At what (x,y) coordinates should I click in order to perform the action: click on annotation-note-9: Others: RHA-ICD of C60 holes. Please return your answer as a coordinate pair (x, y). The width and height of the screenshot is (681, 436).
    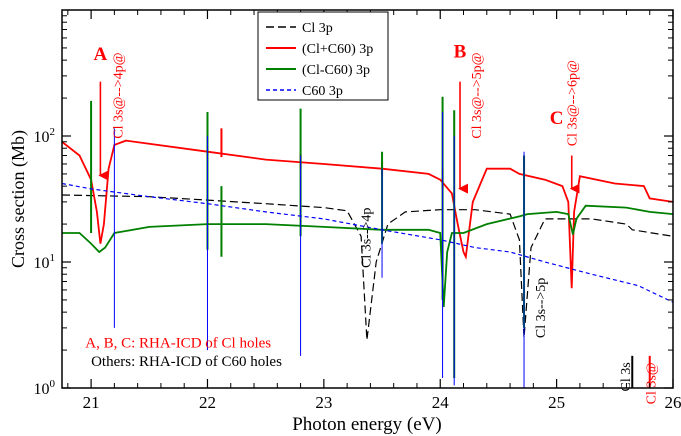
    Looking at the image, I should click on (186, 362).